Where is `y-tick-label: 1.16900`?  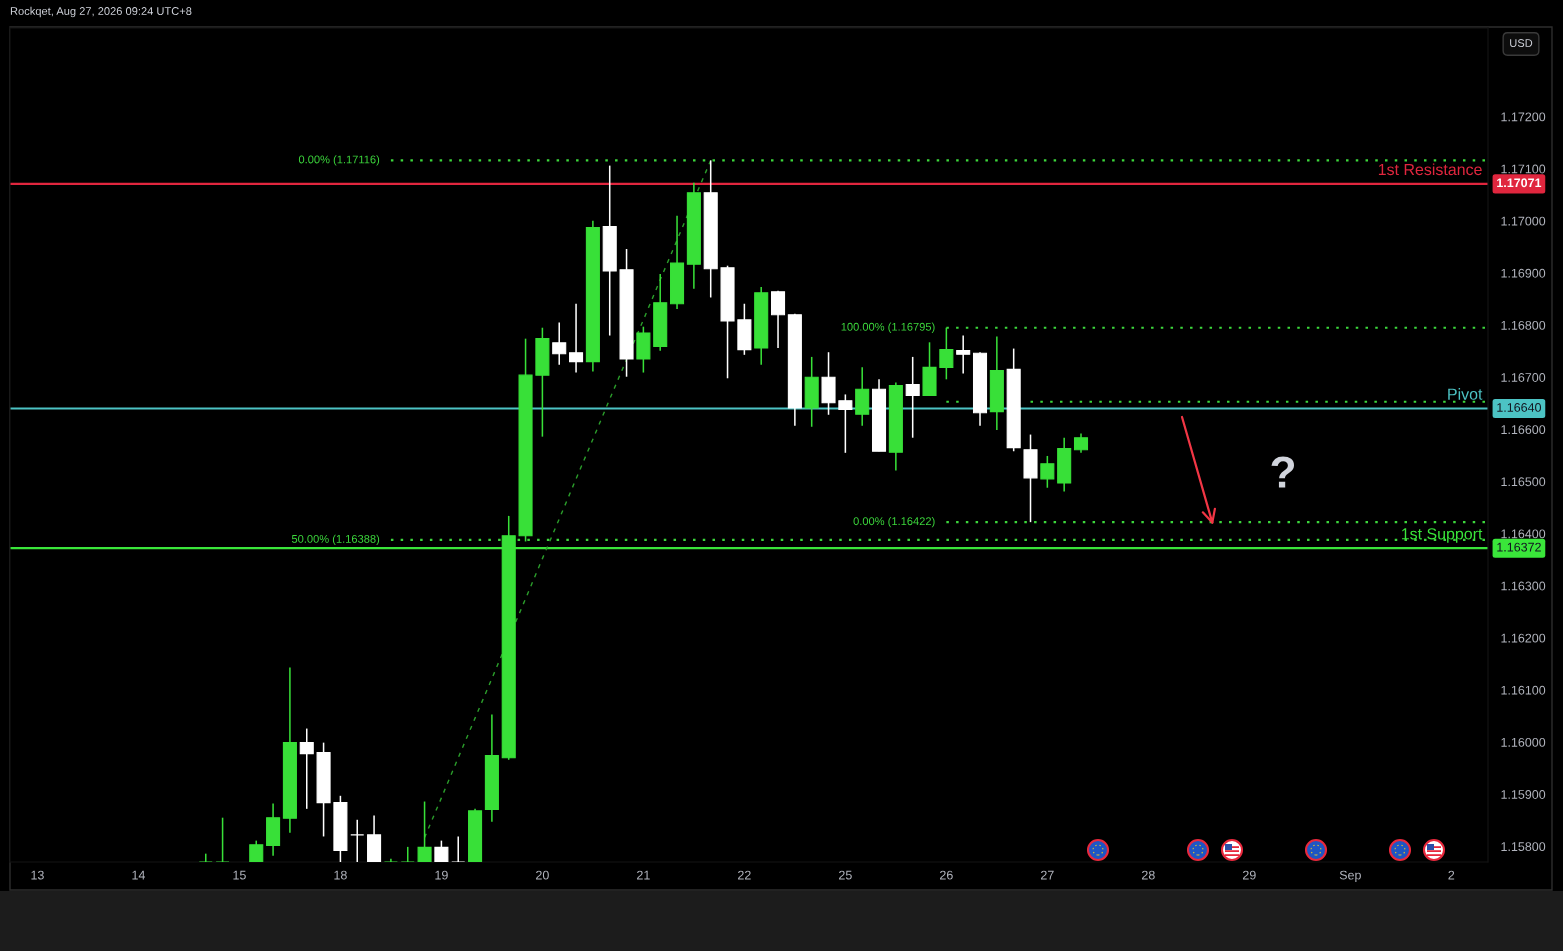 y-tick-label: 1.16900 is located at coordinates (1523, 273).